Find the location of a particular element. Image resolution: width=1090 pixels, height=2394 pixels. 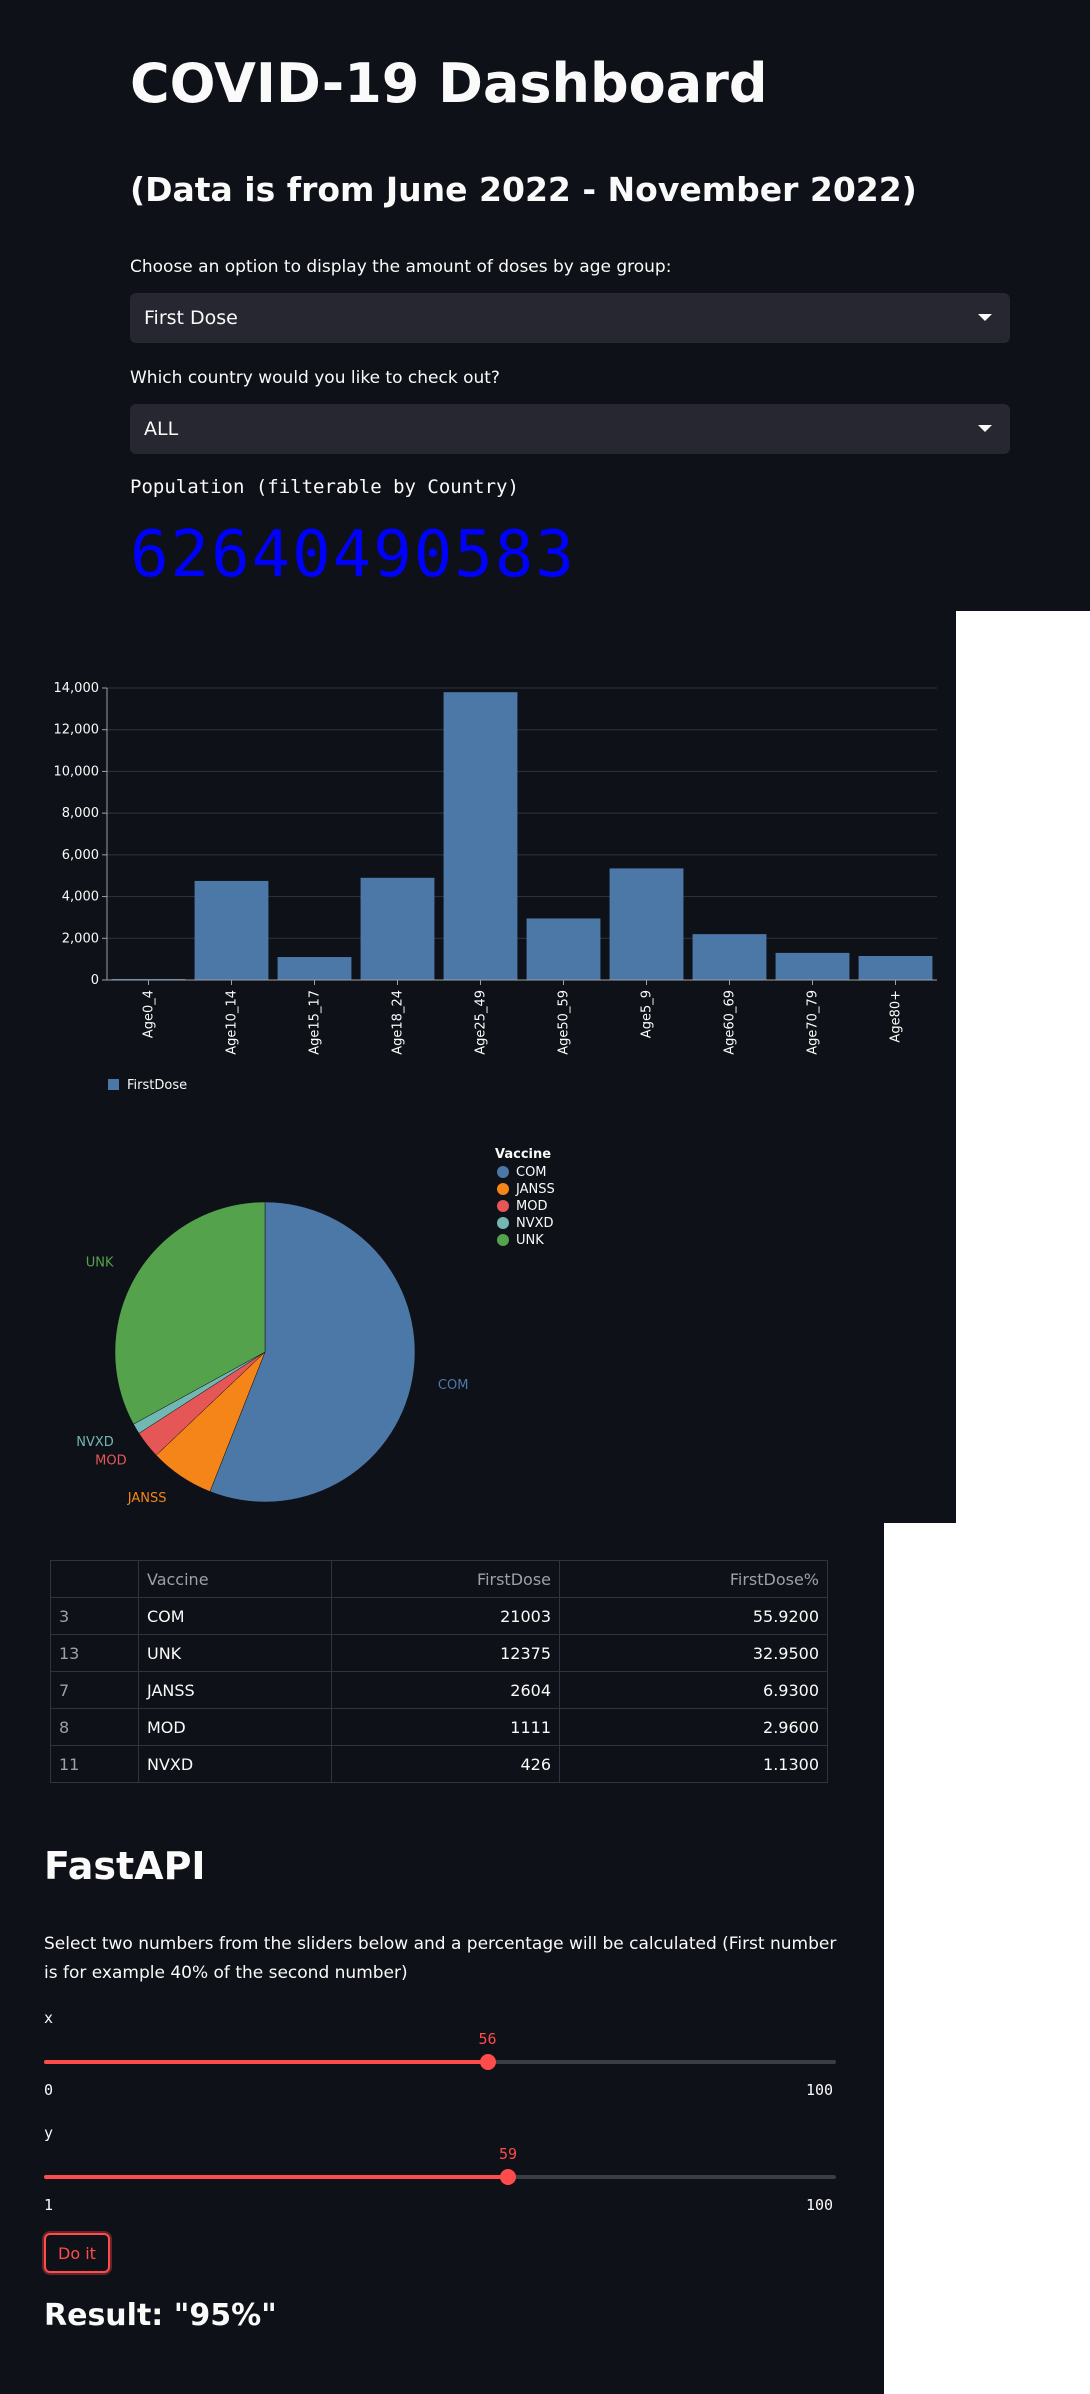

table-header-firstdose: FirstDose is located at coordinates (445, 1579).